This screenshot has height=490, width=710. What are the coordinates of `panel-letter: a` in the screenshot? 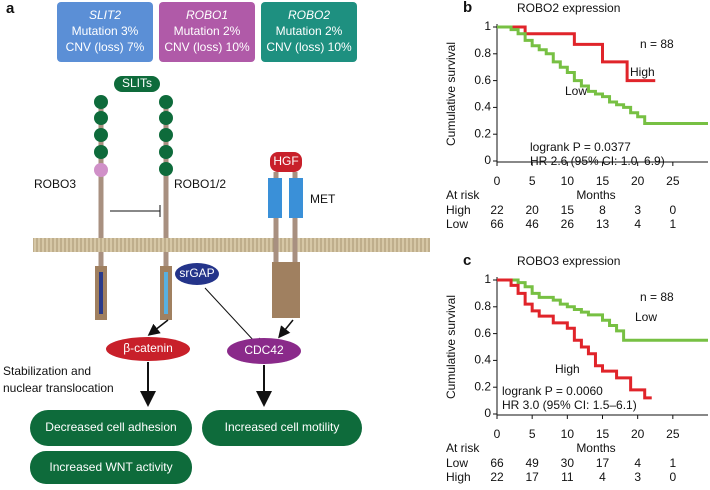 It's located at (10, 8).